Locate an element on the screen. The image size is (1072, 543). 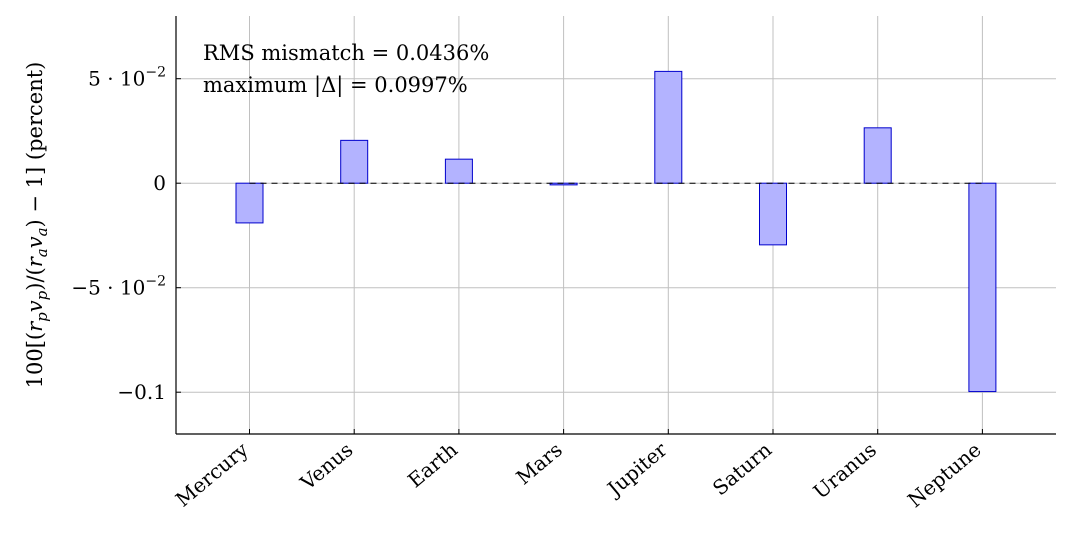
x-tick-label-venus: Venus is located at coordinates (326, 466).